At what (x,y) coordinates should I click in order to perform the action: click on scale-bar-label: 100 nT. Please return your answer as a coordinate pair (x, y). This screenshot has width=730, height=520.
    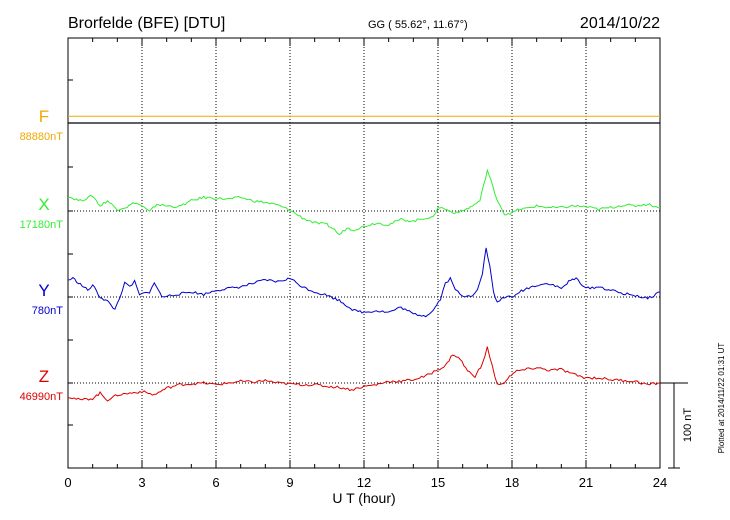
    Looking at the image, I should click on (688, 425).